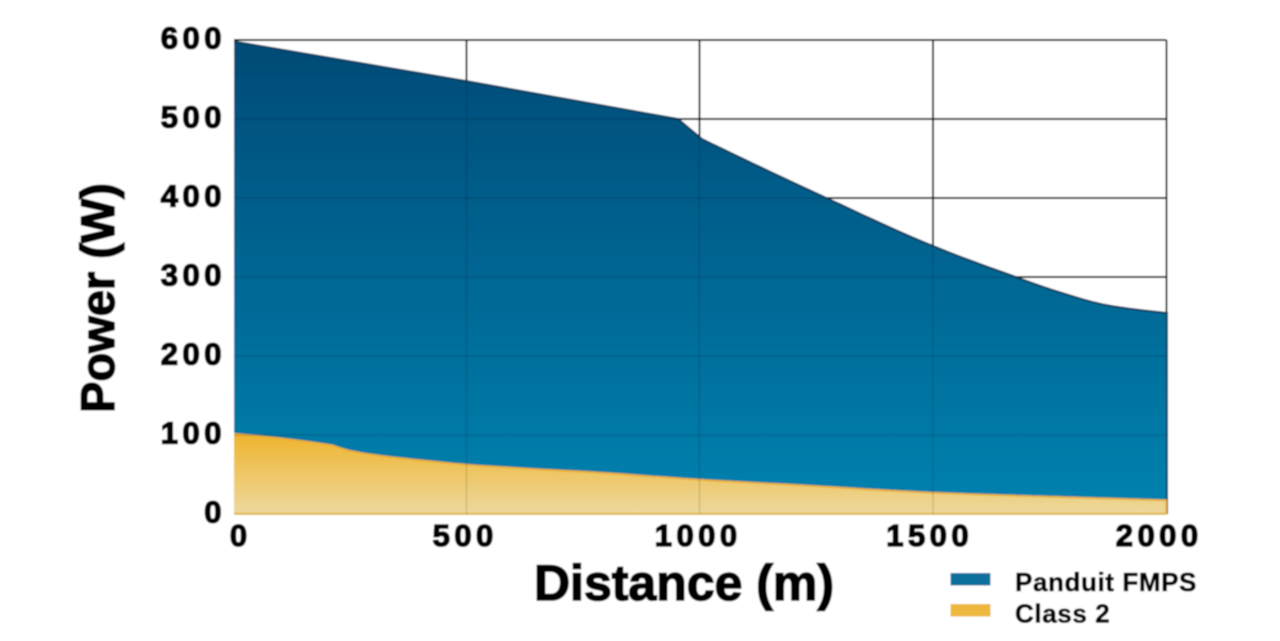 The height and width of the screenshot is (641, 1280). Describe the element at coordinates (929, 535) in the screenshot. I see `svg-text: 1500` at that location.